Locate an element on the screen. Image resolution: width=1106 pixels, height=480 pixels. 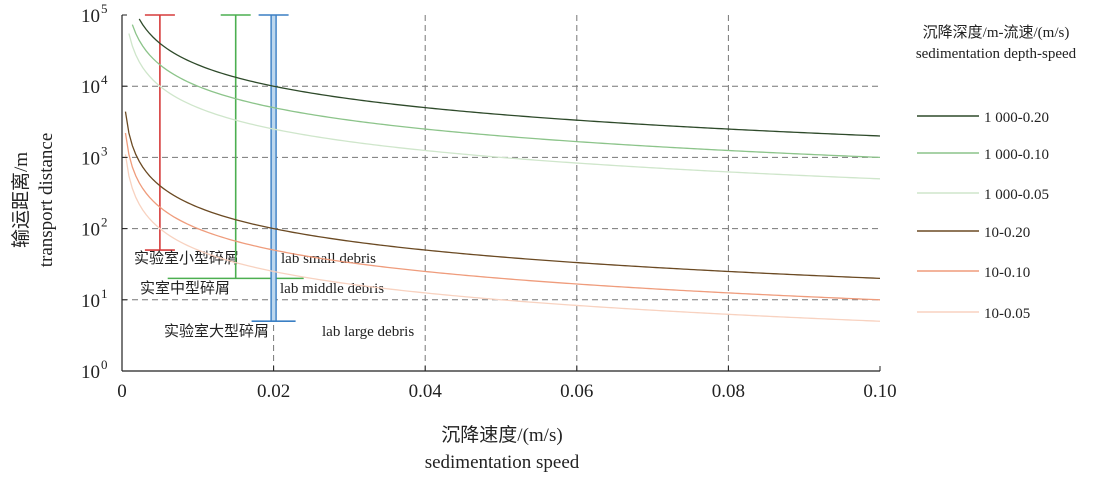
x-axis-title-en: sedimentation speed is located at coordinates (502, 462).